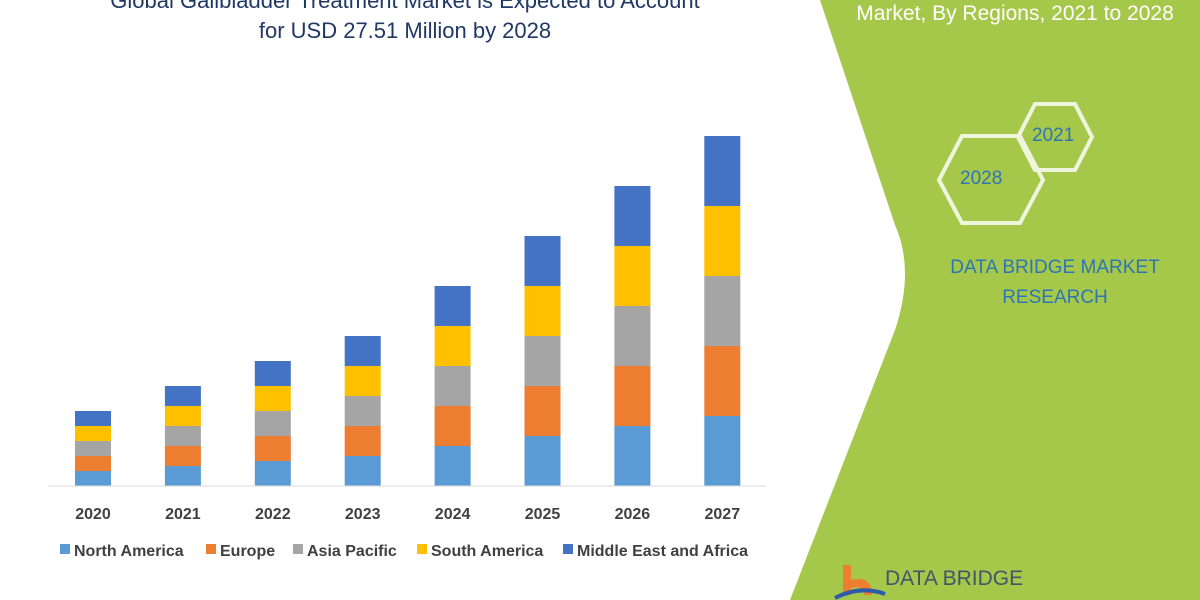 This screenshot has height=600, width=1200. I want to click on brand-line1: DATA BRIDGE MARKET, so click(1055, 267).